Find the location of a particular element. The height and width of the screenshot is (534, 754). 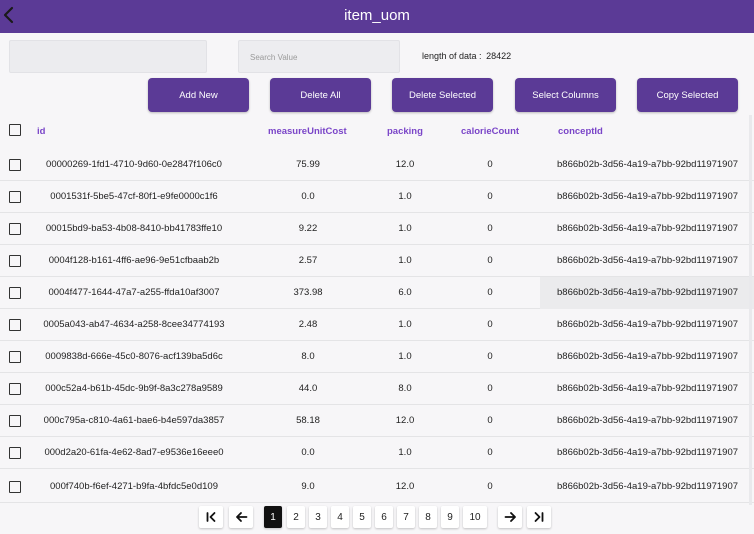

cell-measure-unit-cost: 58.18 is located at coordinates (308, 420).